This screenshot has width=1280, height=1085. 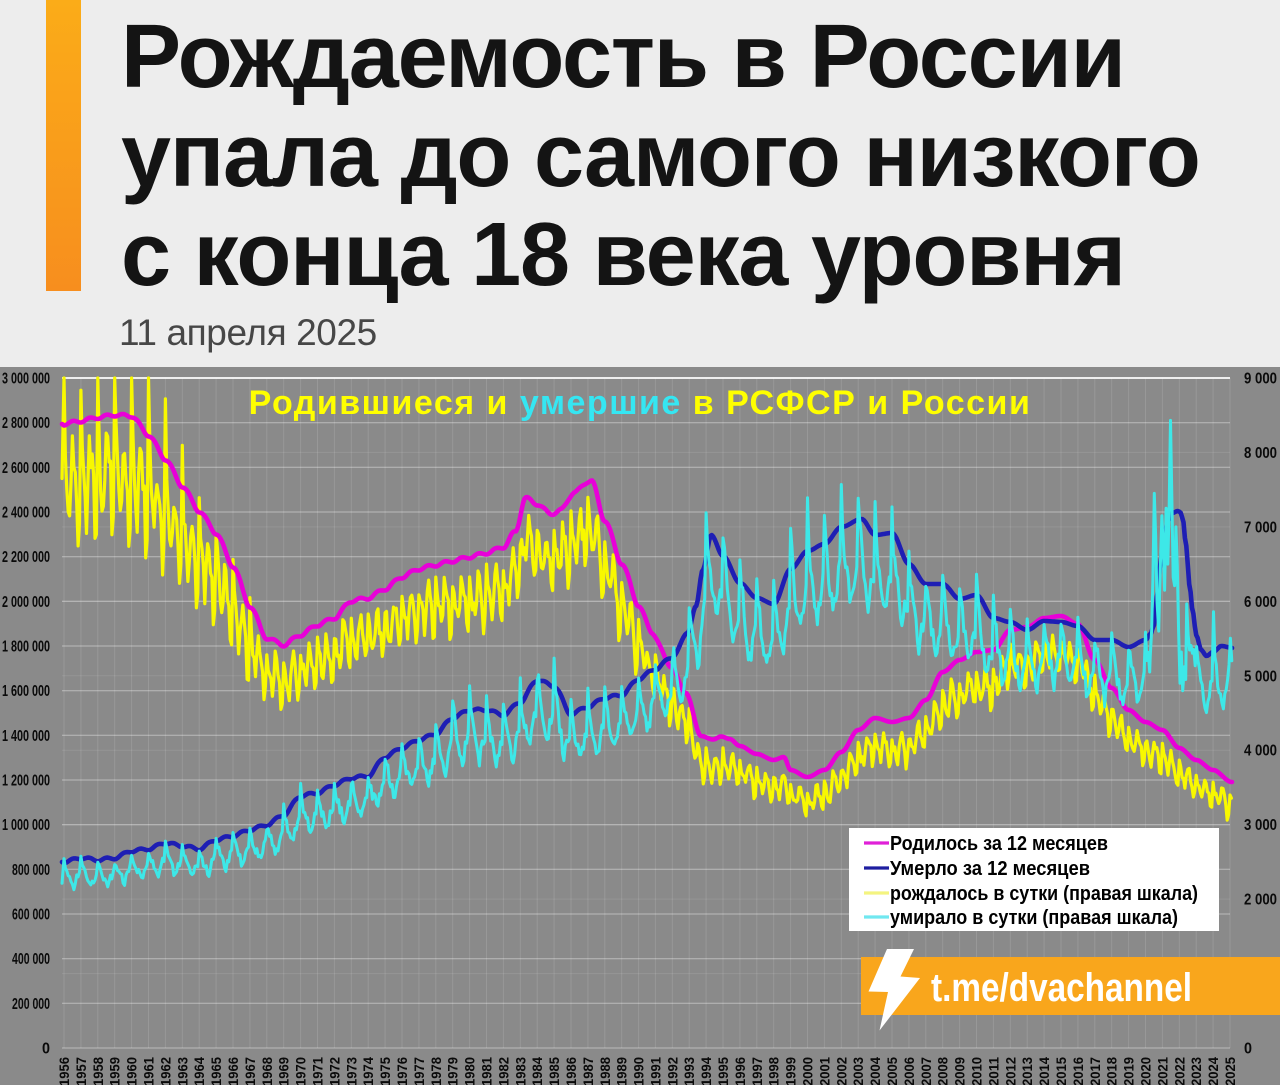 What do you see at coordinates (1260, 825) in the screenshot?
I see `svg-text: 3 000` at bounding box center [1260, 825].